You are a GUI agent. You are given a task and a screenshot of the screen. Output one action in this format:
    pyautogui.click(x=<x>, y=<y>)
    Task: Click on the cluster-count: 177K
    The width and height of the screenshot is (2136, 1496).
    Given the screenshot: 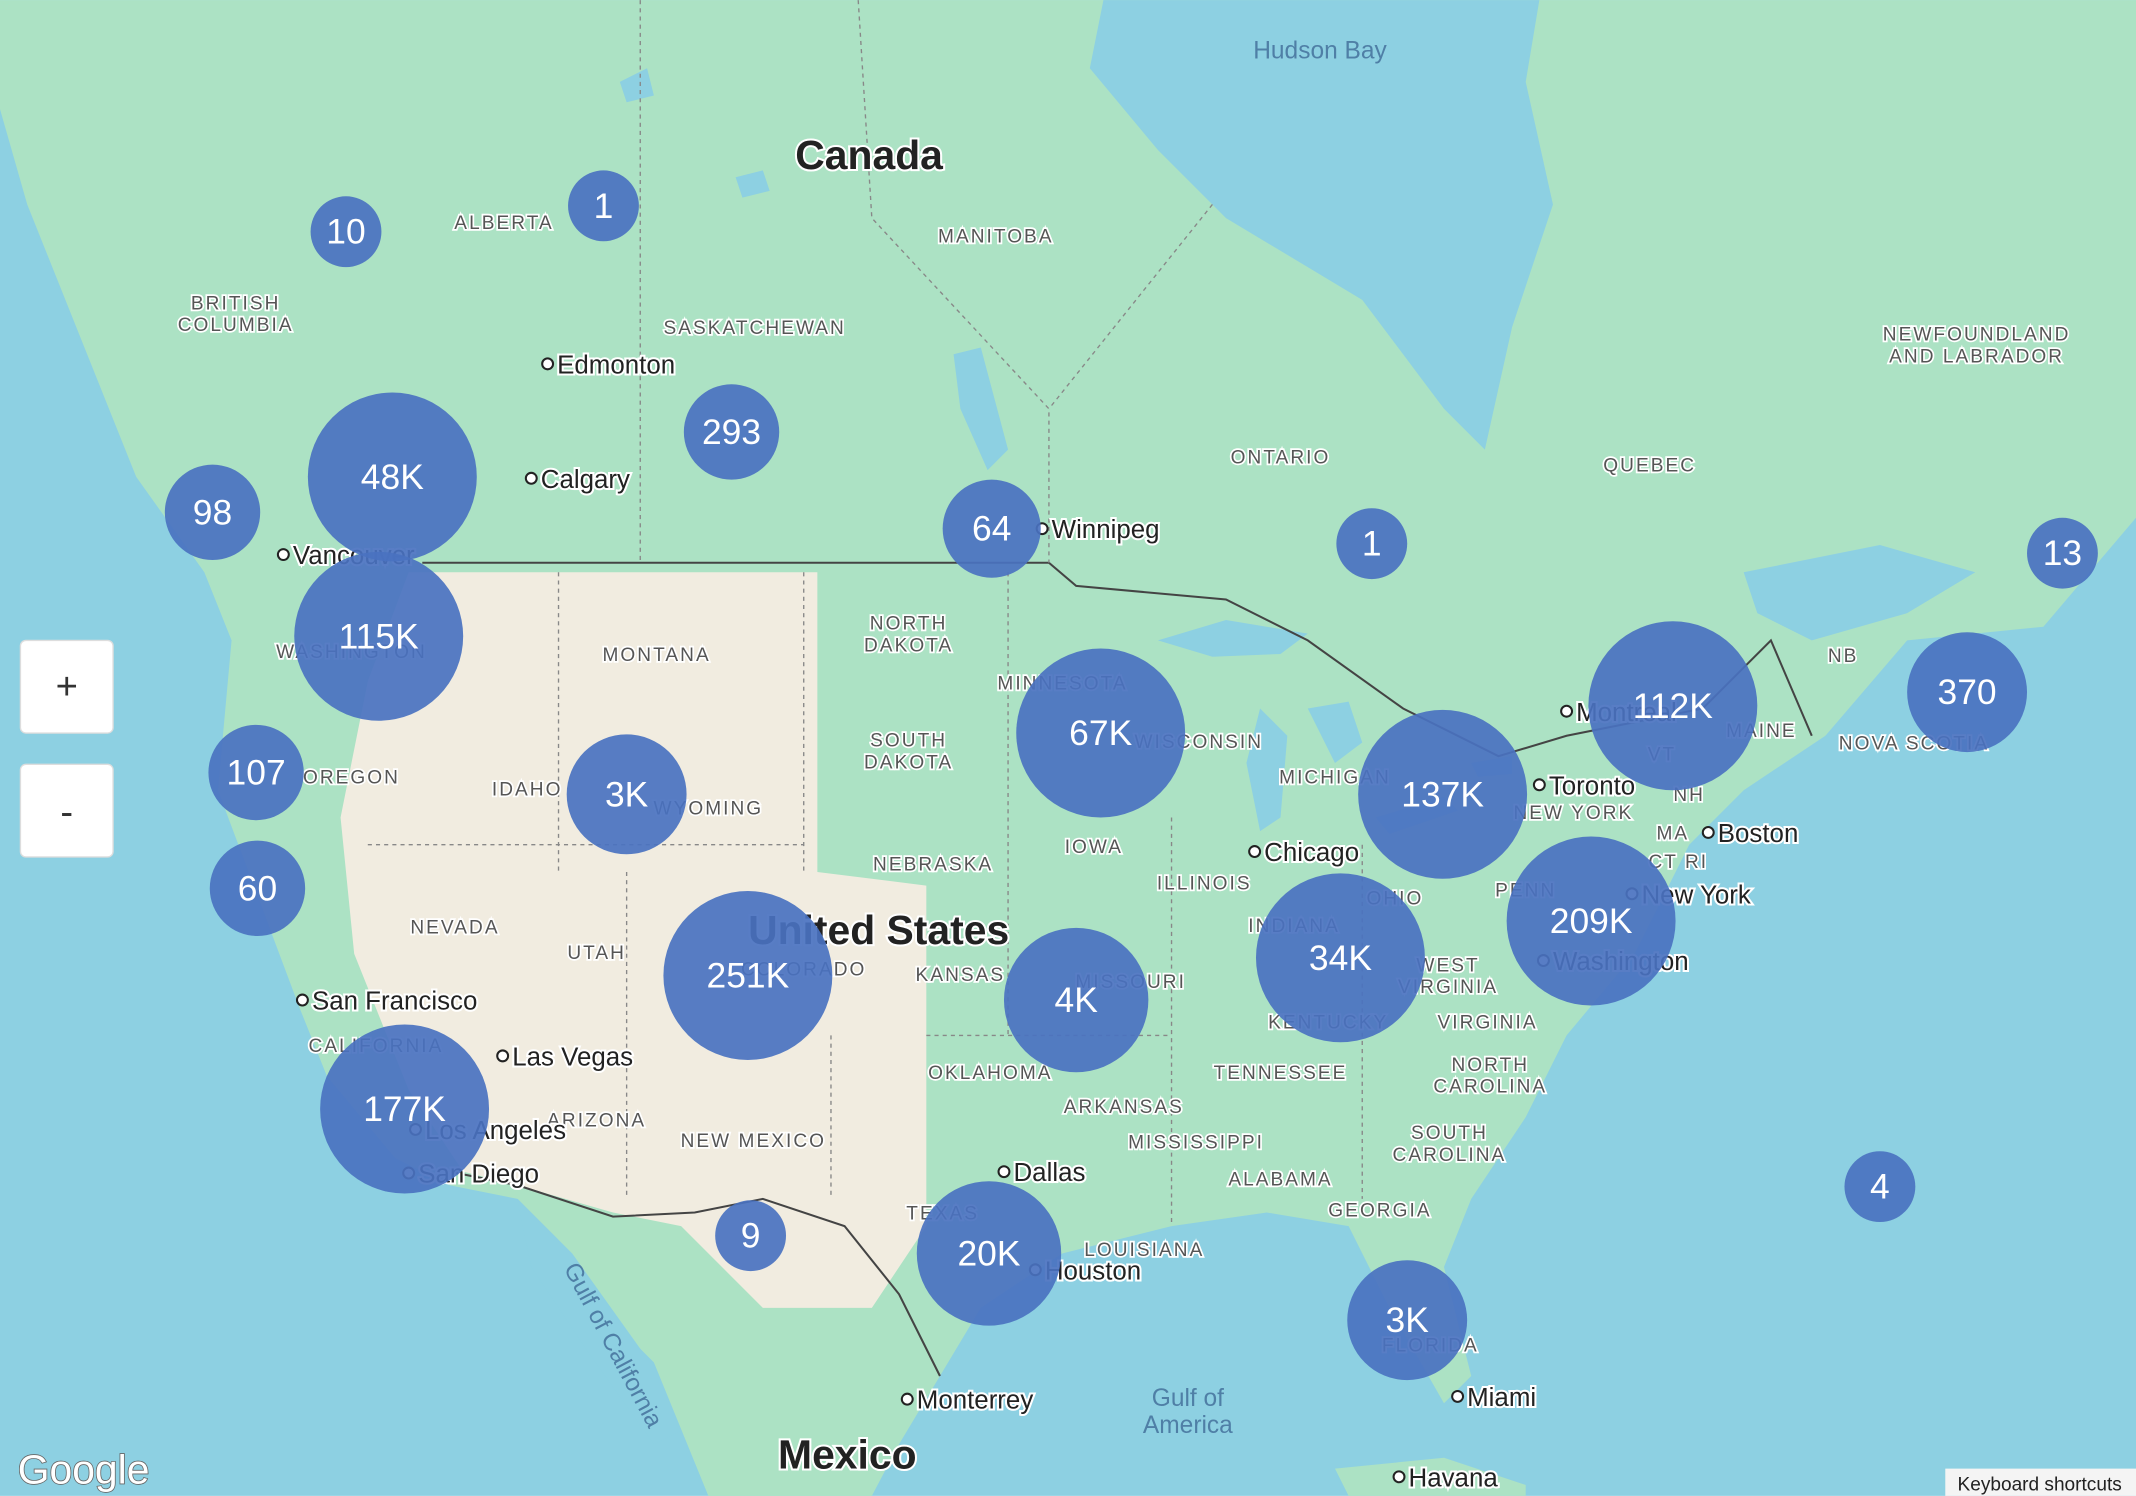 What is the action you would take?
    pyautogui.click(x=404, y=1109)
    